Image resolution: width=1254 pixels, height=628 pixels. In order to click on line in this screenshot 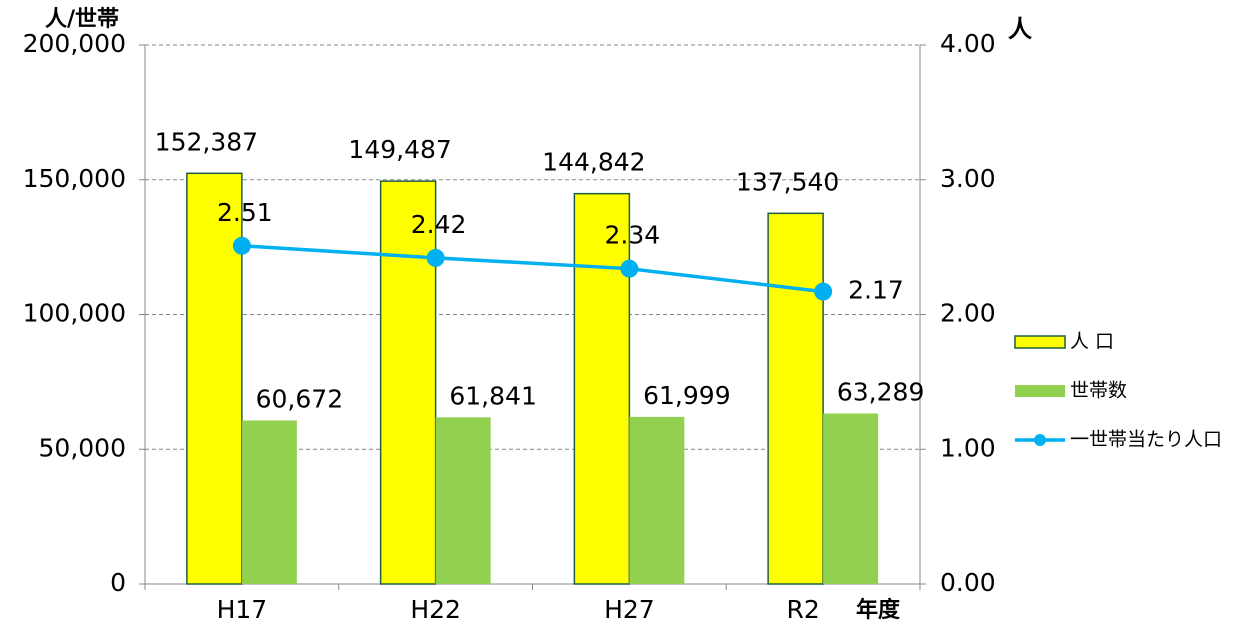, I will do `click(532, 269)`.